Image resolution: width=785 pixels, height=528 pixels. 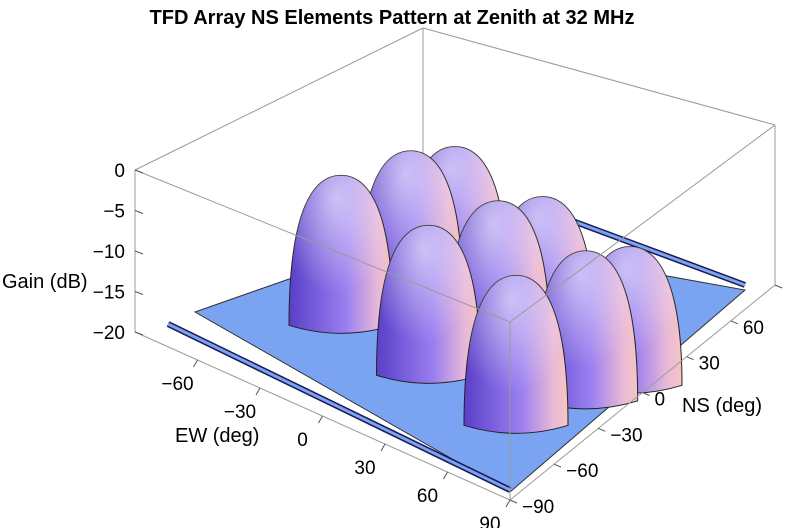 What do you see at coordinates (489, 521) in the screenshot?
I see `x-tick-label: 90` at bounding box center [489, 521].